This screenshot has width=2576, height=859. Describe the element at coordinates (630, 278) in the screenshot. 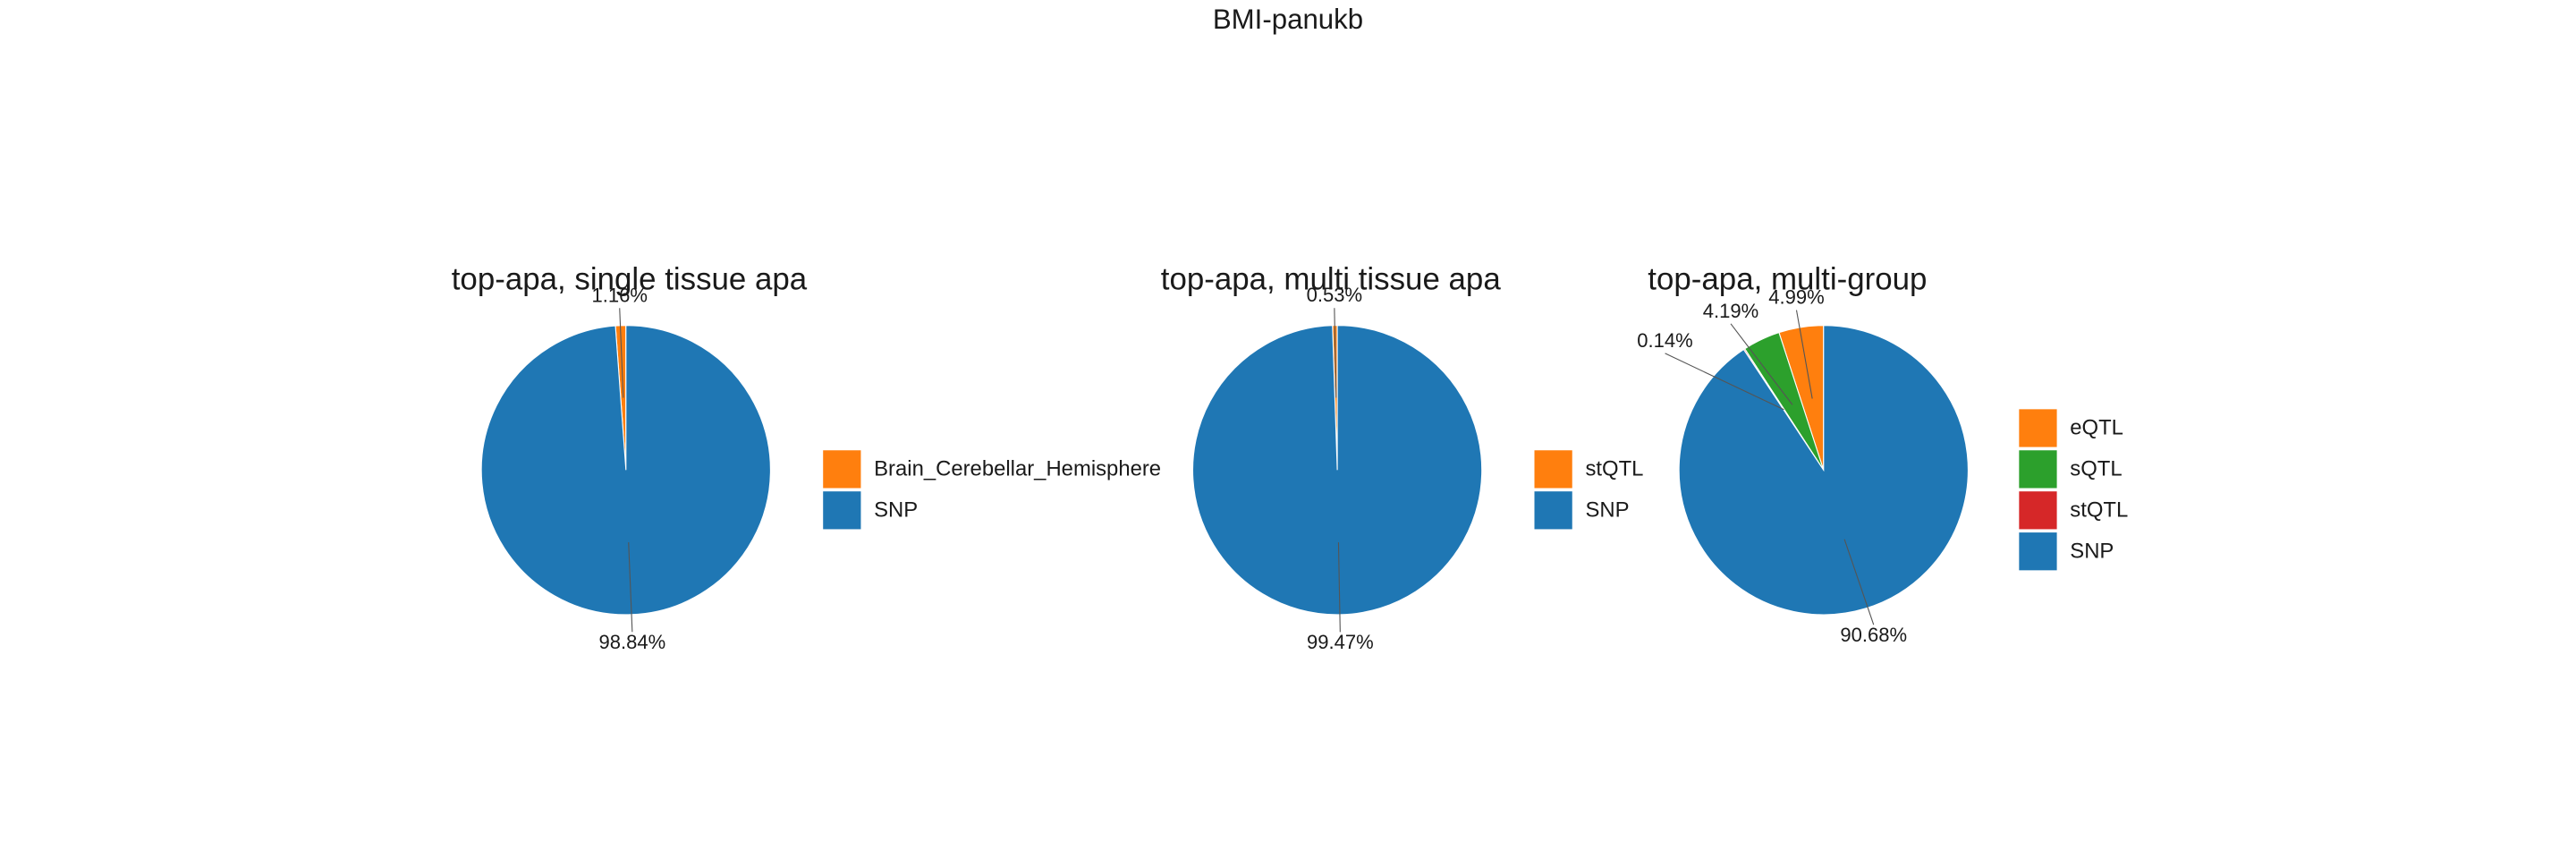

I see `pie-title: top-apa, single tissue apa` at that location.